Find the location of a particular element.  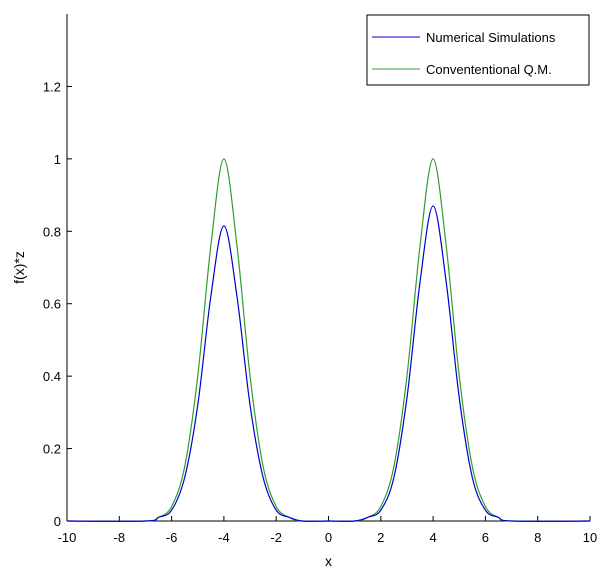

x-tick-label: -2 is located at coordinates (276, 537).